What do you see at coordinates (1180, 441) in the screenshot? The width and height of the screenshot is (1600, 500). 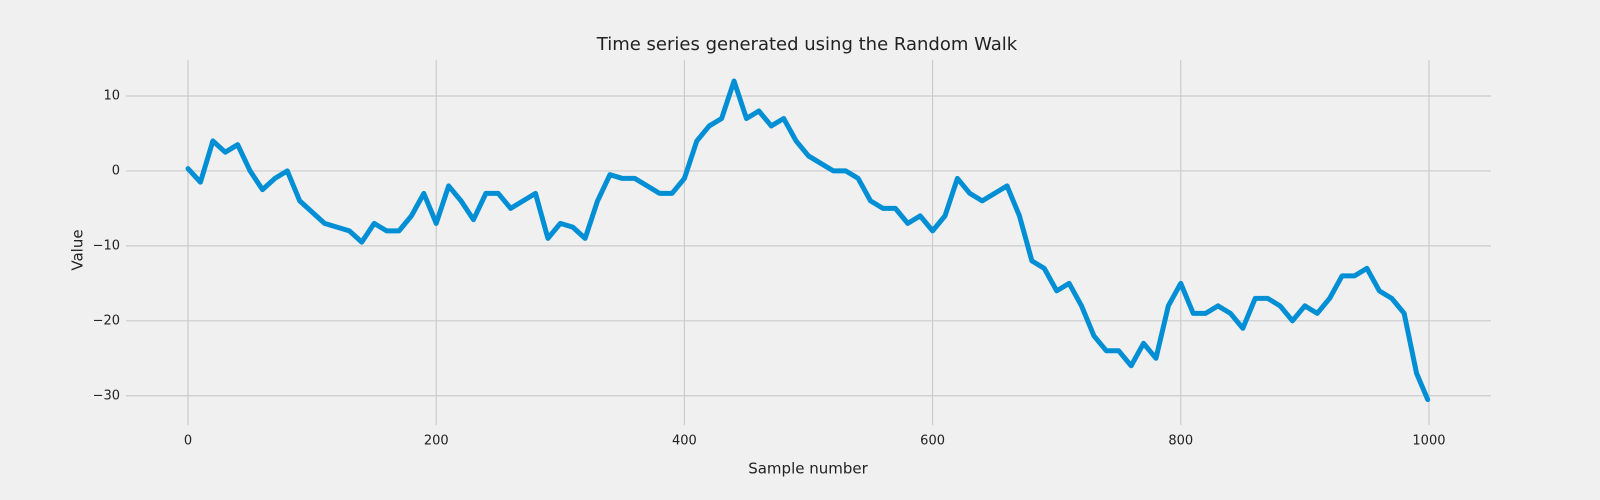 I see `x-tick-label: 800` at bounding box center [1180, 441].